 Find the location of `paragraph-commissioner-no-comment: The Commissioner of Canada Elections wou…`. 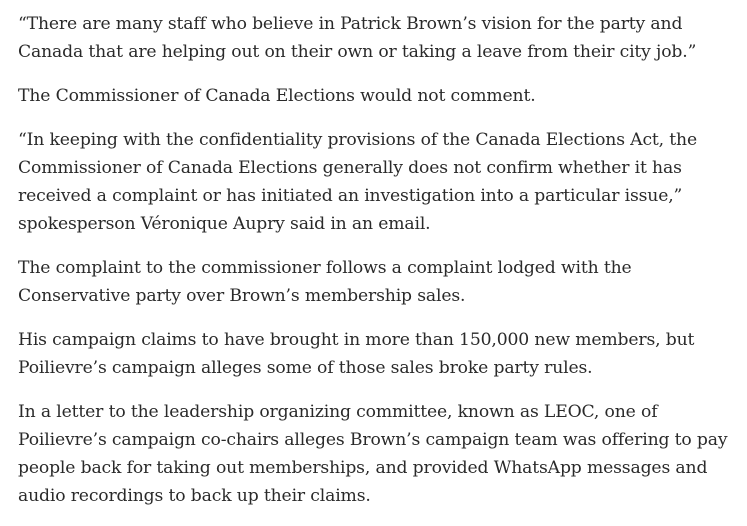

paragraph-commissioner-no-comment: The Commissioner of Canada Elections wou… is located at coordinates (277, 96).